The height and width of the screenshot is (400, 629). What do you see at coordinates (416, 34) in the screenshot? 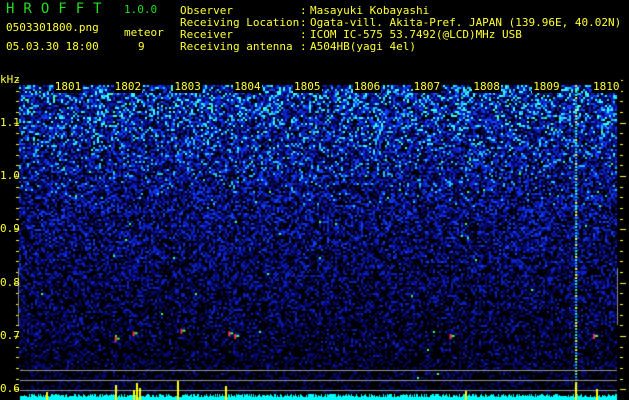
I see `station-value: ICOM IC-575 53.7492(@LCD)MHz USB` at bounding box center [416, 34].